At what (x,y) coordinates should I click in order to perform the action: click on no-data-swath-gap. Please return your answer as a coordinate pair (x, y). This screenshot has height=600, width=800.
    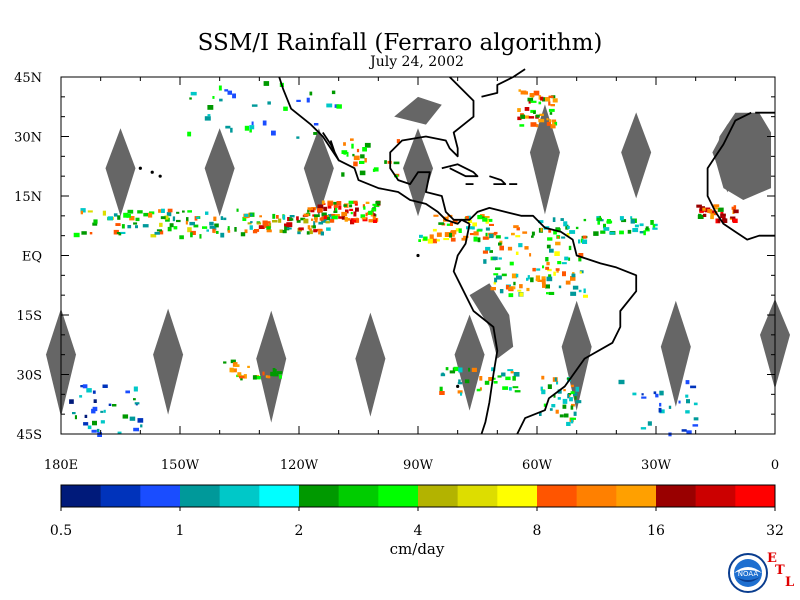
    Looking at the image, I should click on (469, 362).